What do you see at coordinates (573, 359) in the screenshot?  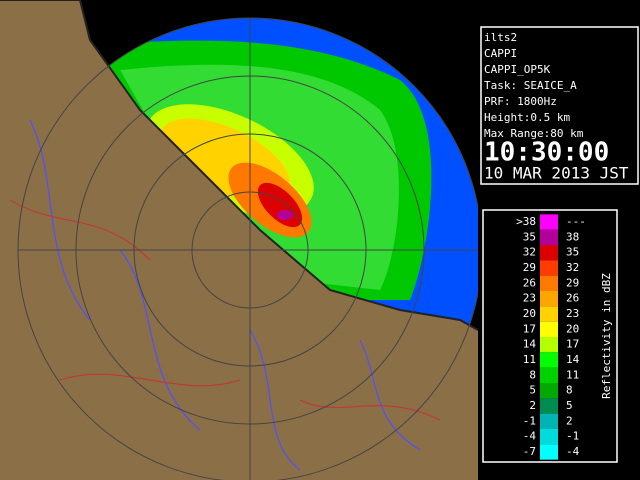 I see `legend-high: 14` at bounding box center [573, 359].